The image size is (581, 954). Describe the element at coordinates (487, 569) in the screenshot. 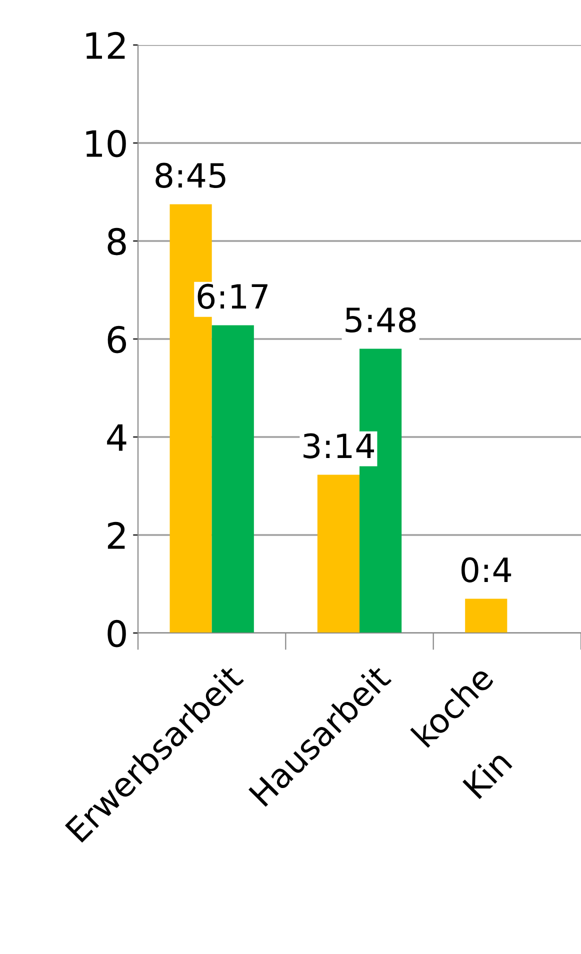

I see `data-label: 0:4` at that location.